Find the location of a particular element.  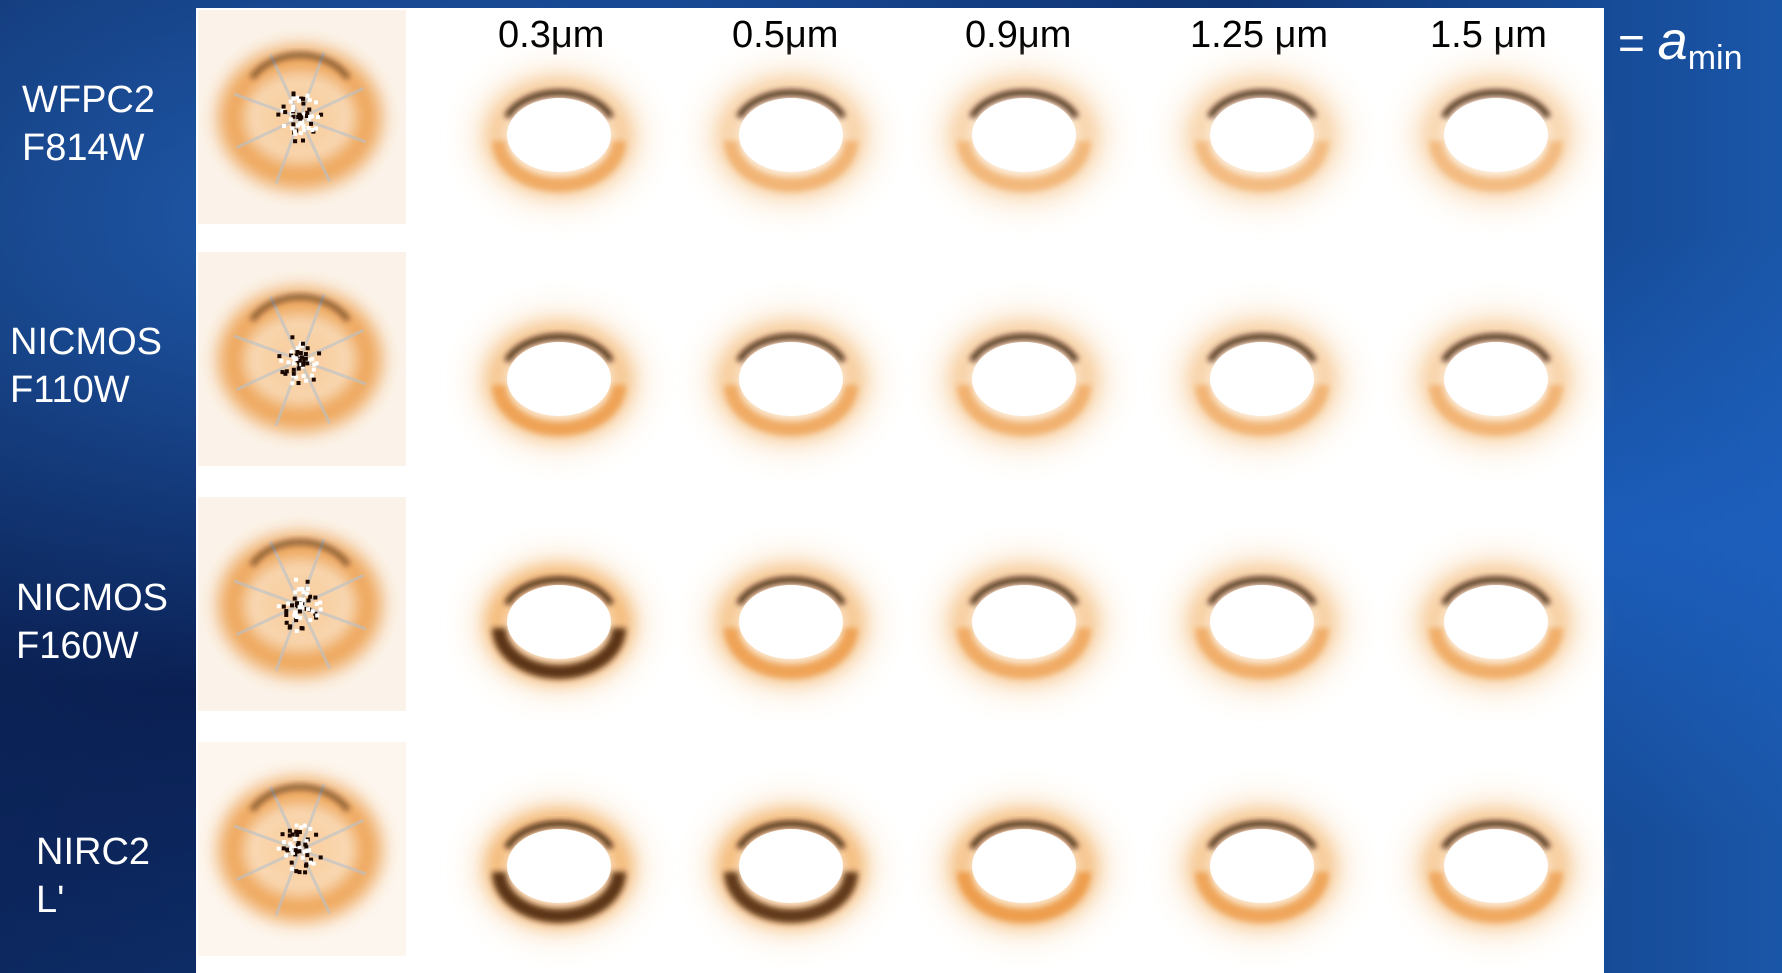

model-ring-r3-c2 is located at coordinates (1024, 868).